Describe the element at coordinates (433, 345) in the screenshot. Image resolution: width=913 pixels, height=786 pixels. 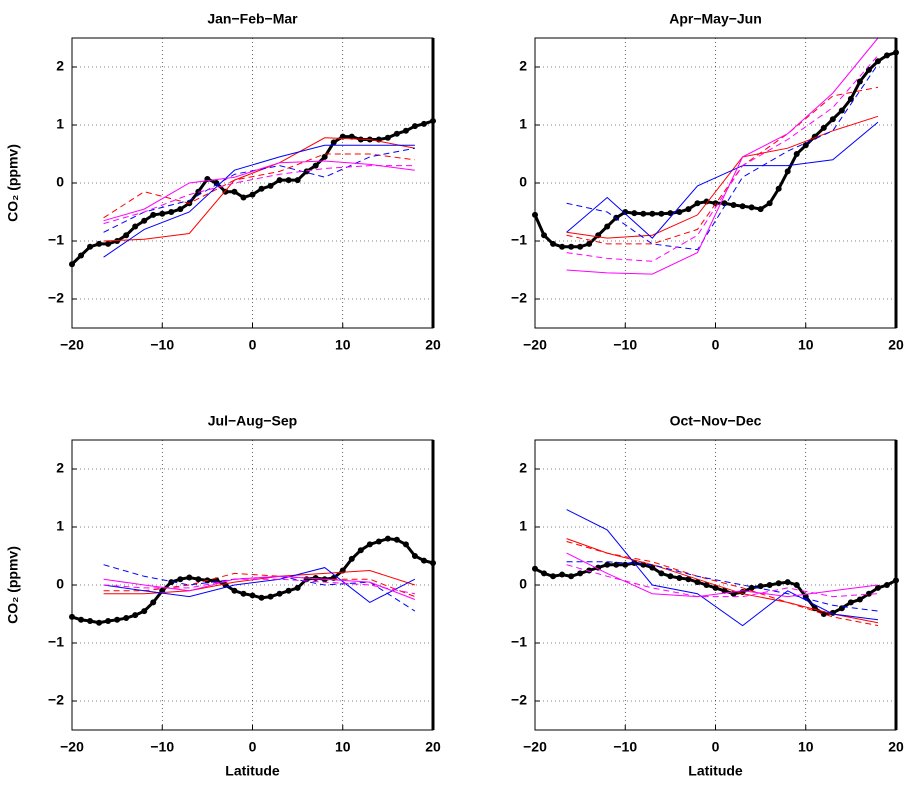
I see `x-tick-label: 20` at that location.